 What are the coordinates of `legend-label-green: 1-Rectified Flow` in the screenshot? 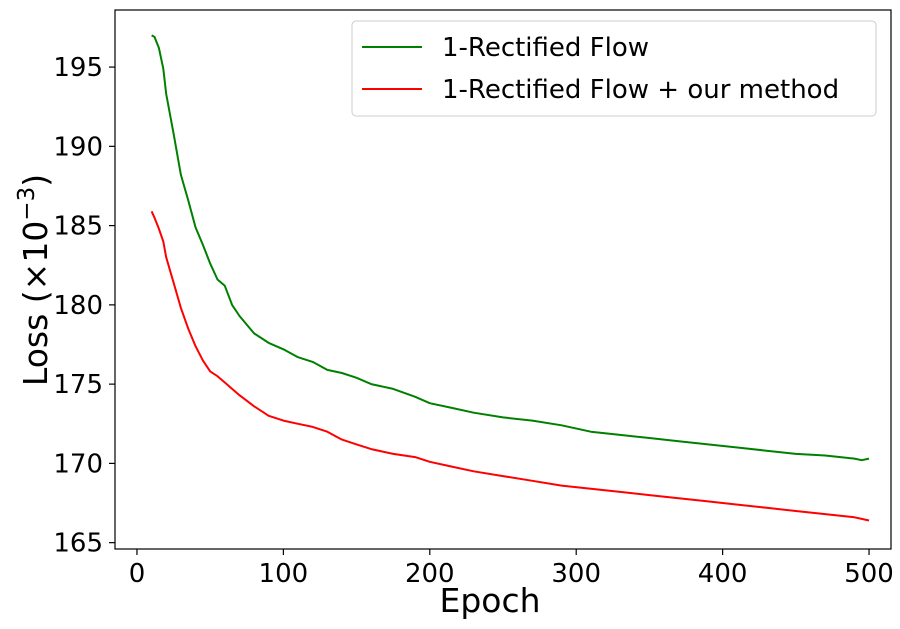 It's located at (545, 48).